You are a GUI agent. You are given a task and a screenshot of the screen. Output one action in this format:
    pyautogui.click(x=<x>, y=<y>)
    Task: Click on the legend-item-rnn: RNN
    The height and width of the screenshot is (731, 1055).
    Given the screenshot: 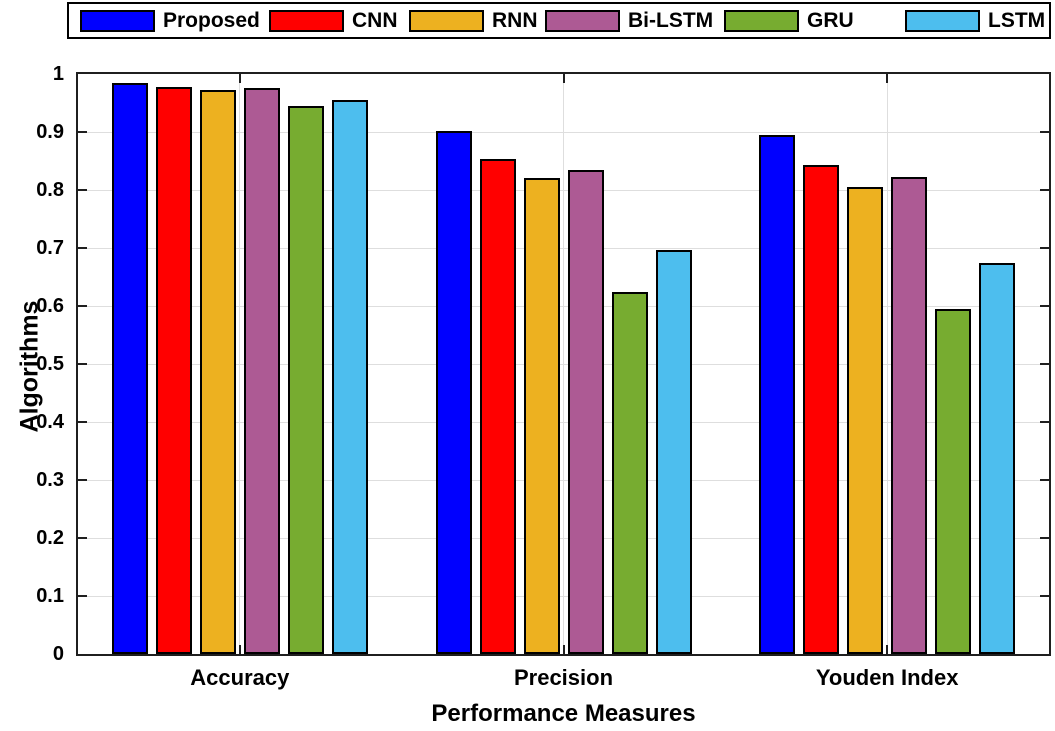 What is the action you would take?
    pyautogui.click(x=473, y=20)
    